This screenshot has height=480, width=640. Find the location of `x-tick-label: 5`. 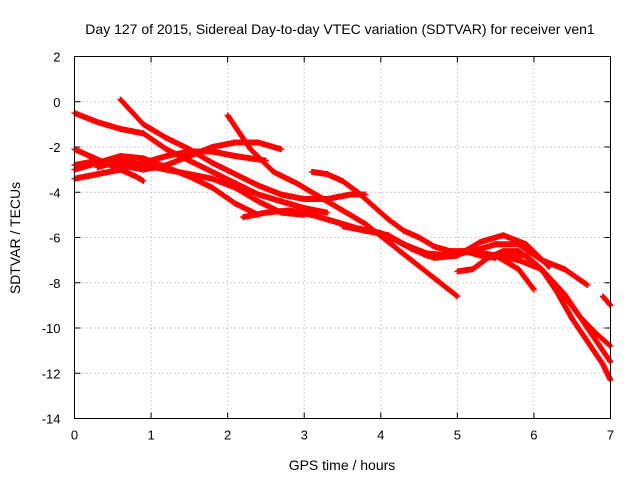

x-tick-label: 5 is located at coordinates (457, 435).